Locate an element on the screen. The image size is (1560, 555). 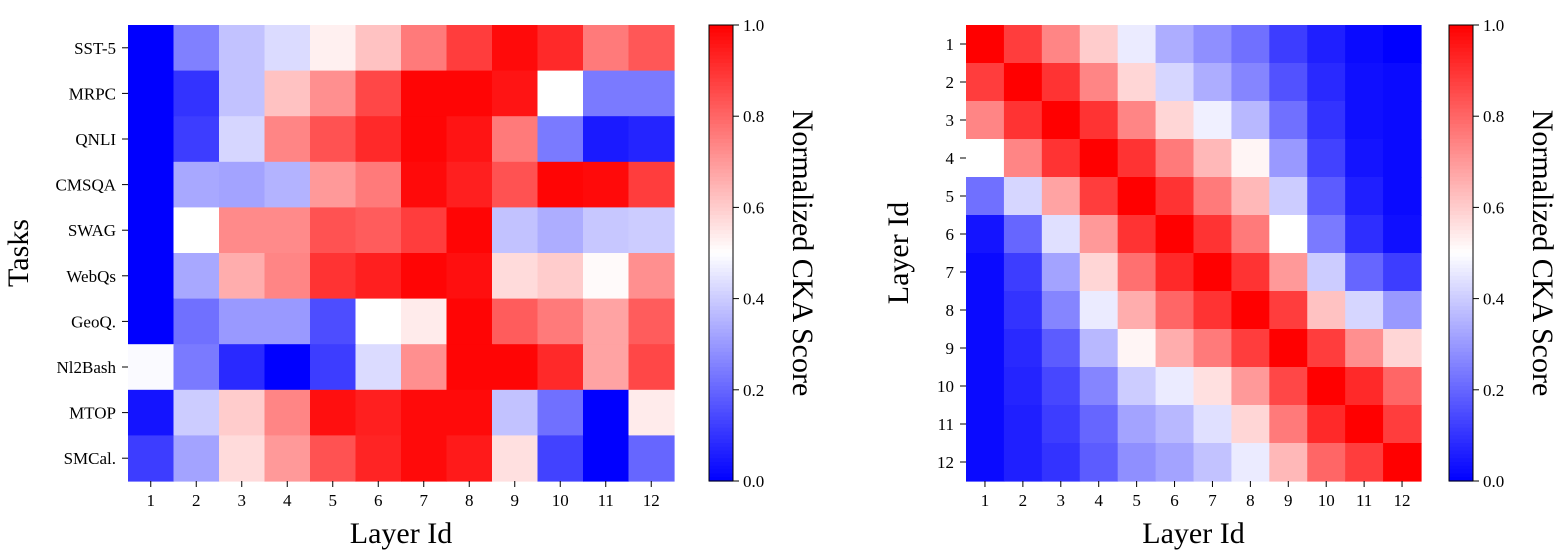
x-tick-label: 1 is located at coordinates (151, 500).